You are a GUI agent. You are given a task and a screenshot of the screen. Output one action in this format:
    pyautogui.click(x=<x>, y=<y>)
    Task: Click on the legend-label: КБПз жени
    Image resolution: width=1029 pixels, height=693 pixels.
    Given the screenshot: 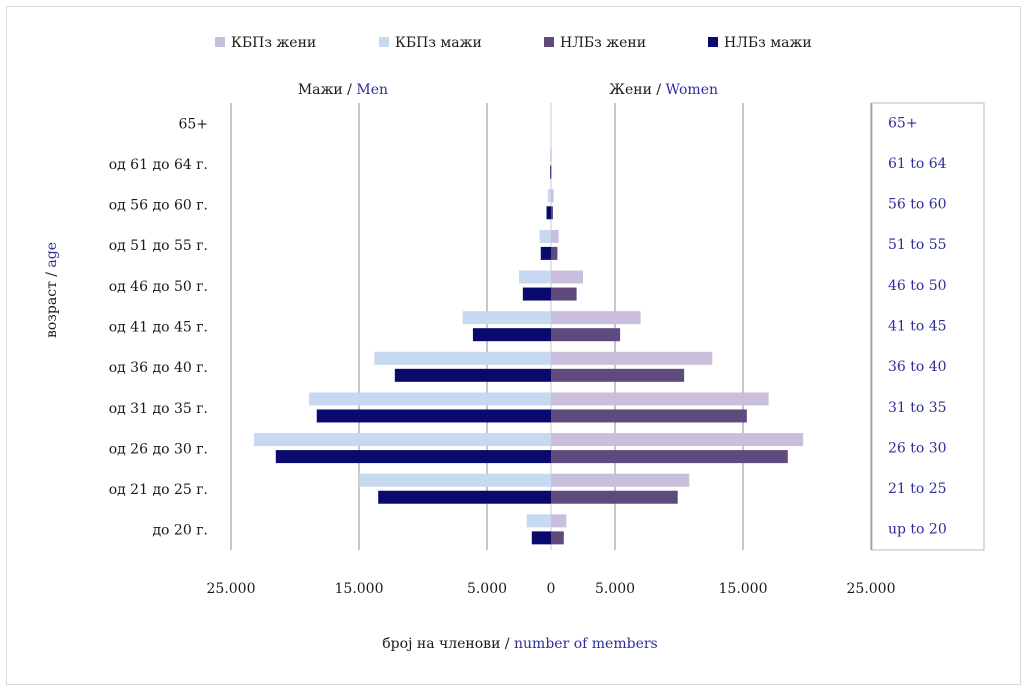 What is the action you would take?
    pyautogui.click(x=273, y=43)
    